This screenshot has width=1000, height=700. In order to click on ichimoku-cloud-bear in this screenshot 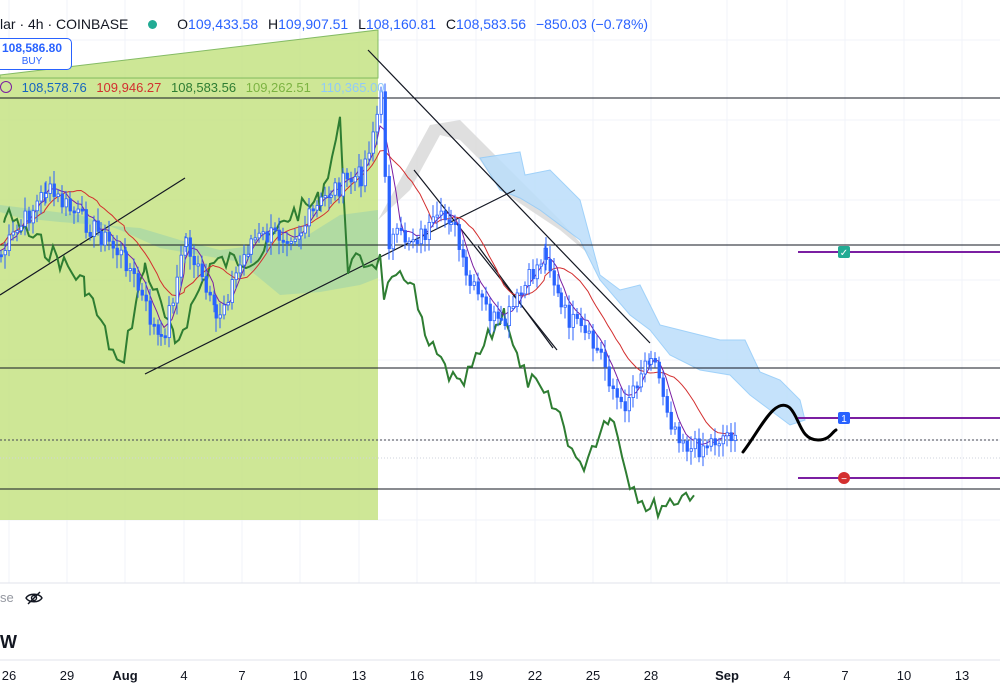, I will do `click(642, 288)`.